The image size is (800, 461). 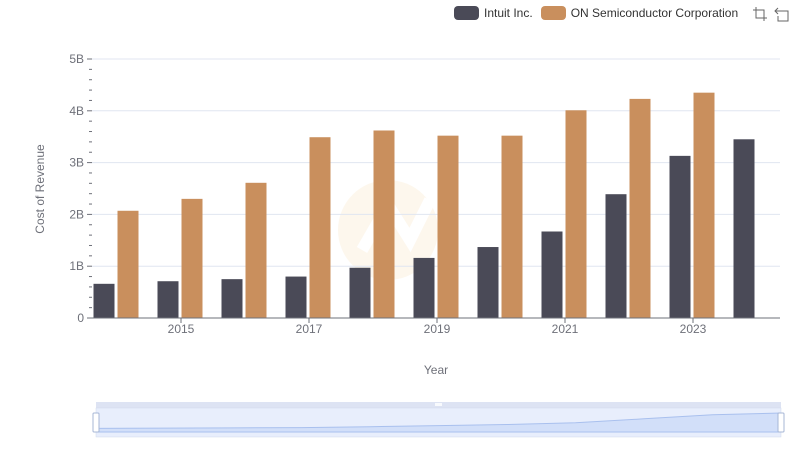 I want to click on x-tick-label: 2017, so click(x=309, y=329).